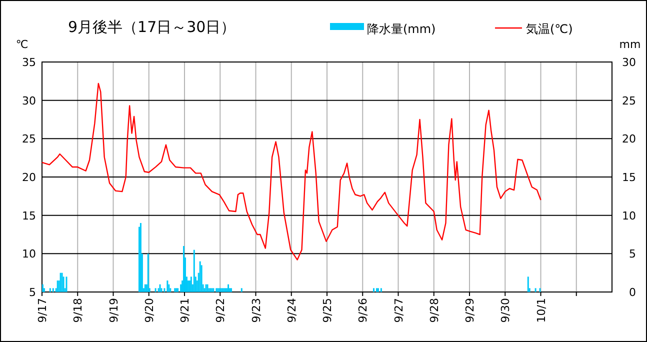 This screenshot has width=647, height=342. What do you see at coordinates (42, 310) in the screenshot?
I see `x-tick-label: 9/17` at bounding box center [42, 310].